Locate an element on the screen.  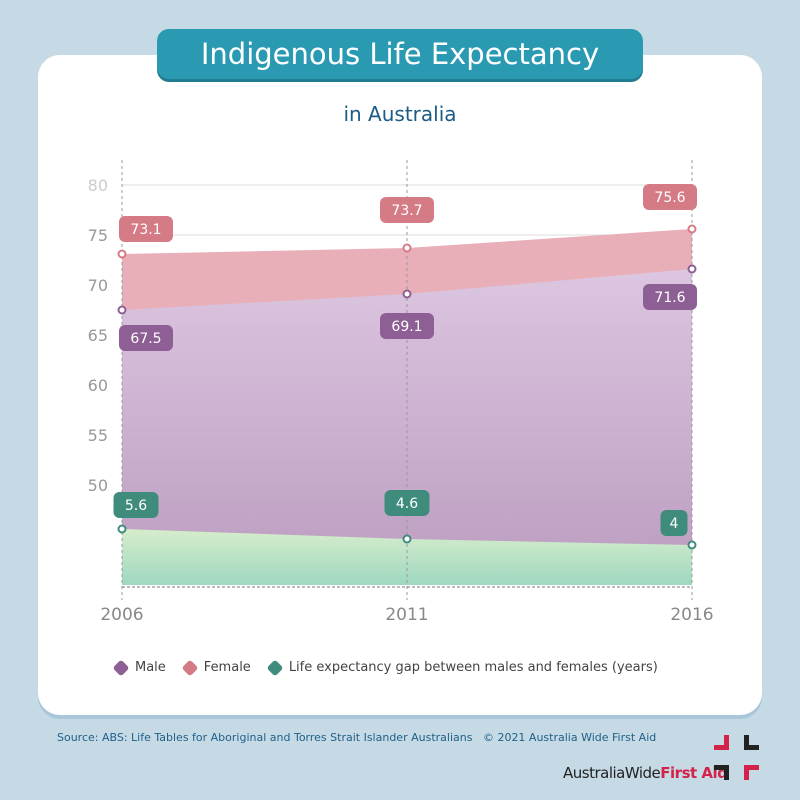
y-tick-label: 50 is located at coordinates (98, 485).